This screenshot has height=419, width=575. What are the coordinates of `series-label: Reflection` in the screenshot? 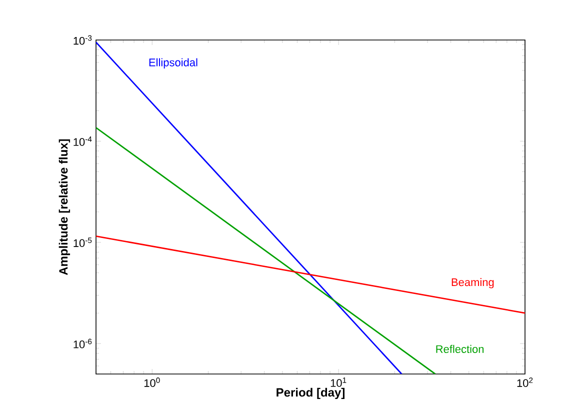 It's located at (460, 348).